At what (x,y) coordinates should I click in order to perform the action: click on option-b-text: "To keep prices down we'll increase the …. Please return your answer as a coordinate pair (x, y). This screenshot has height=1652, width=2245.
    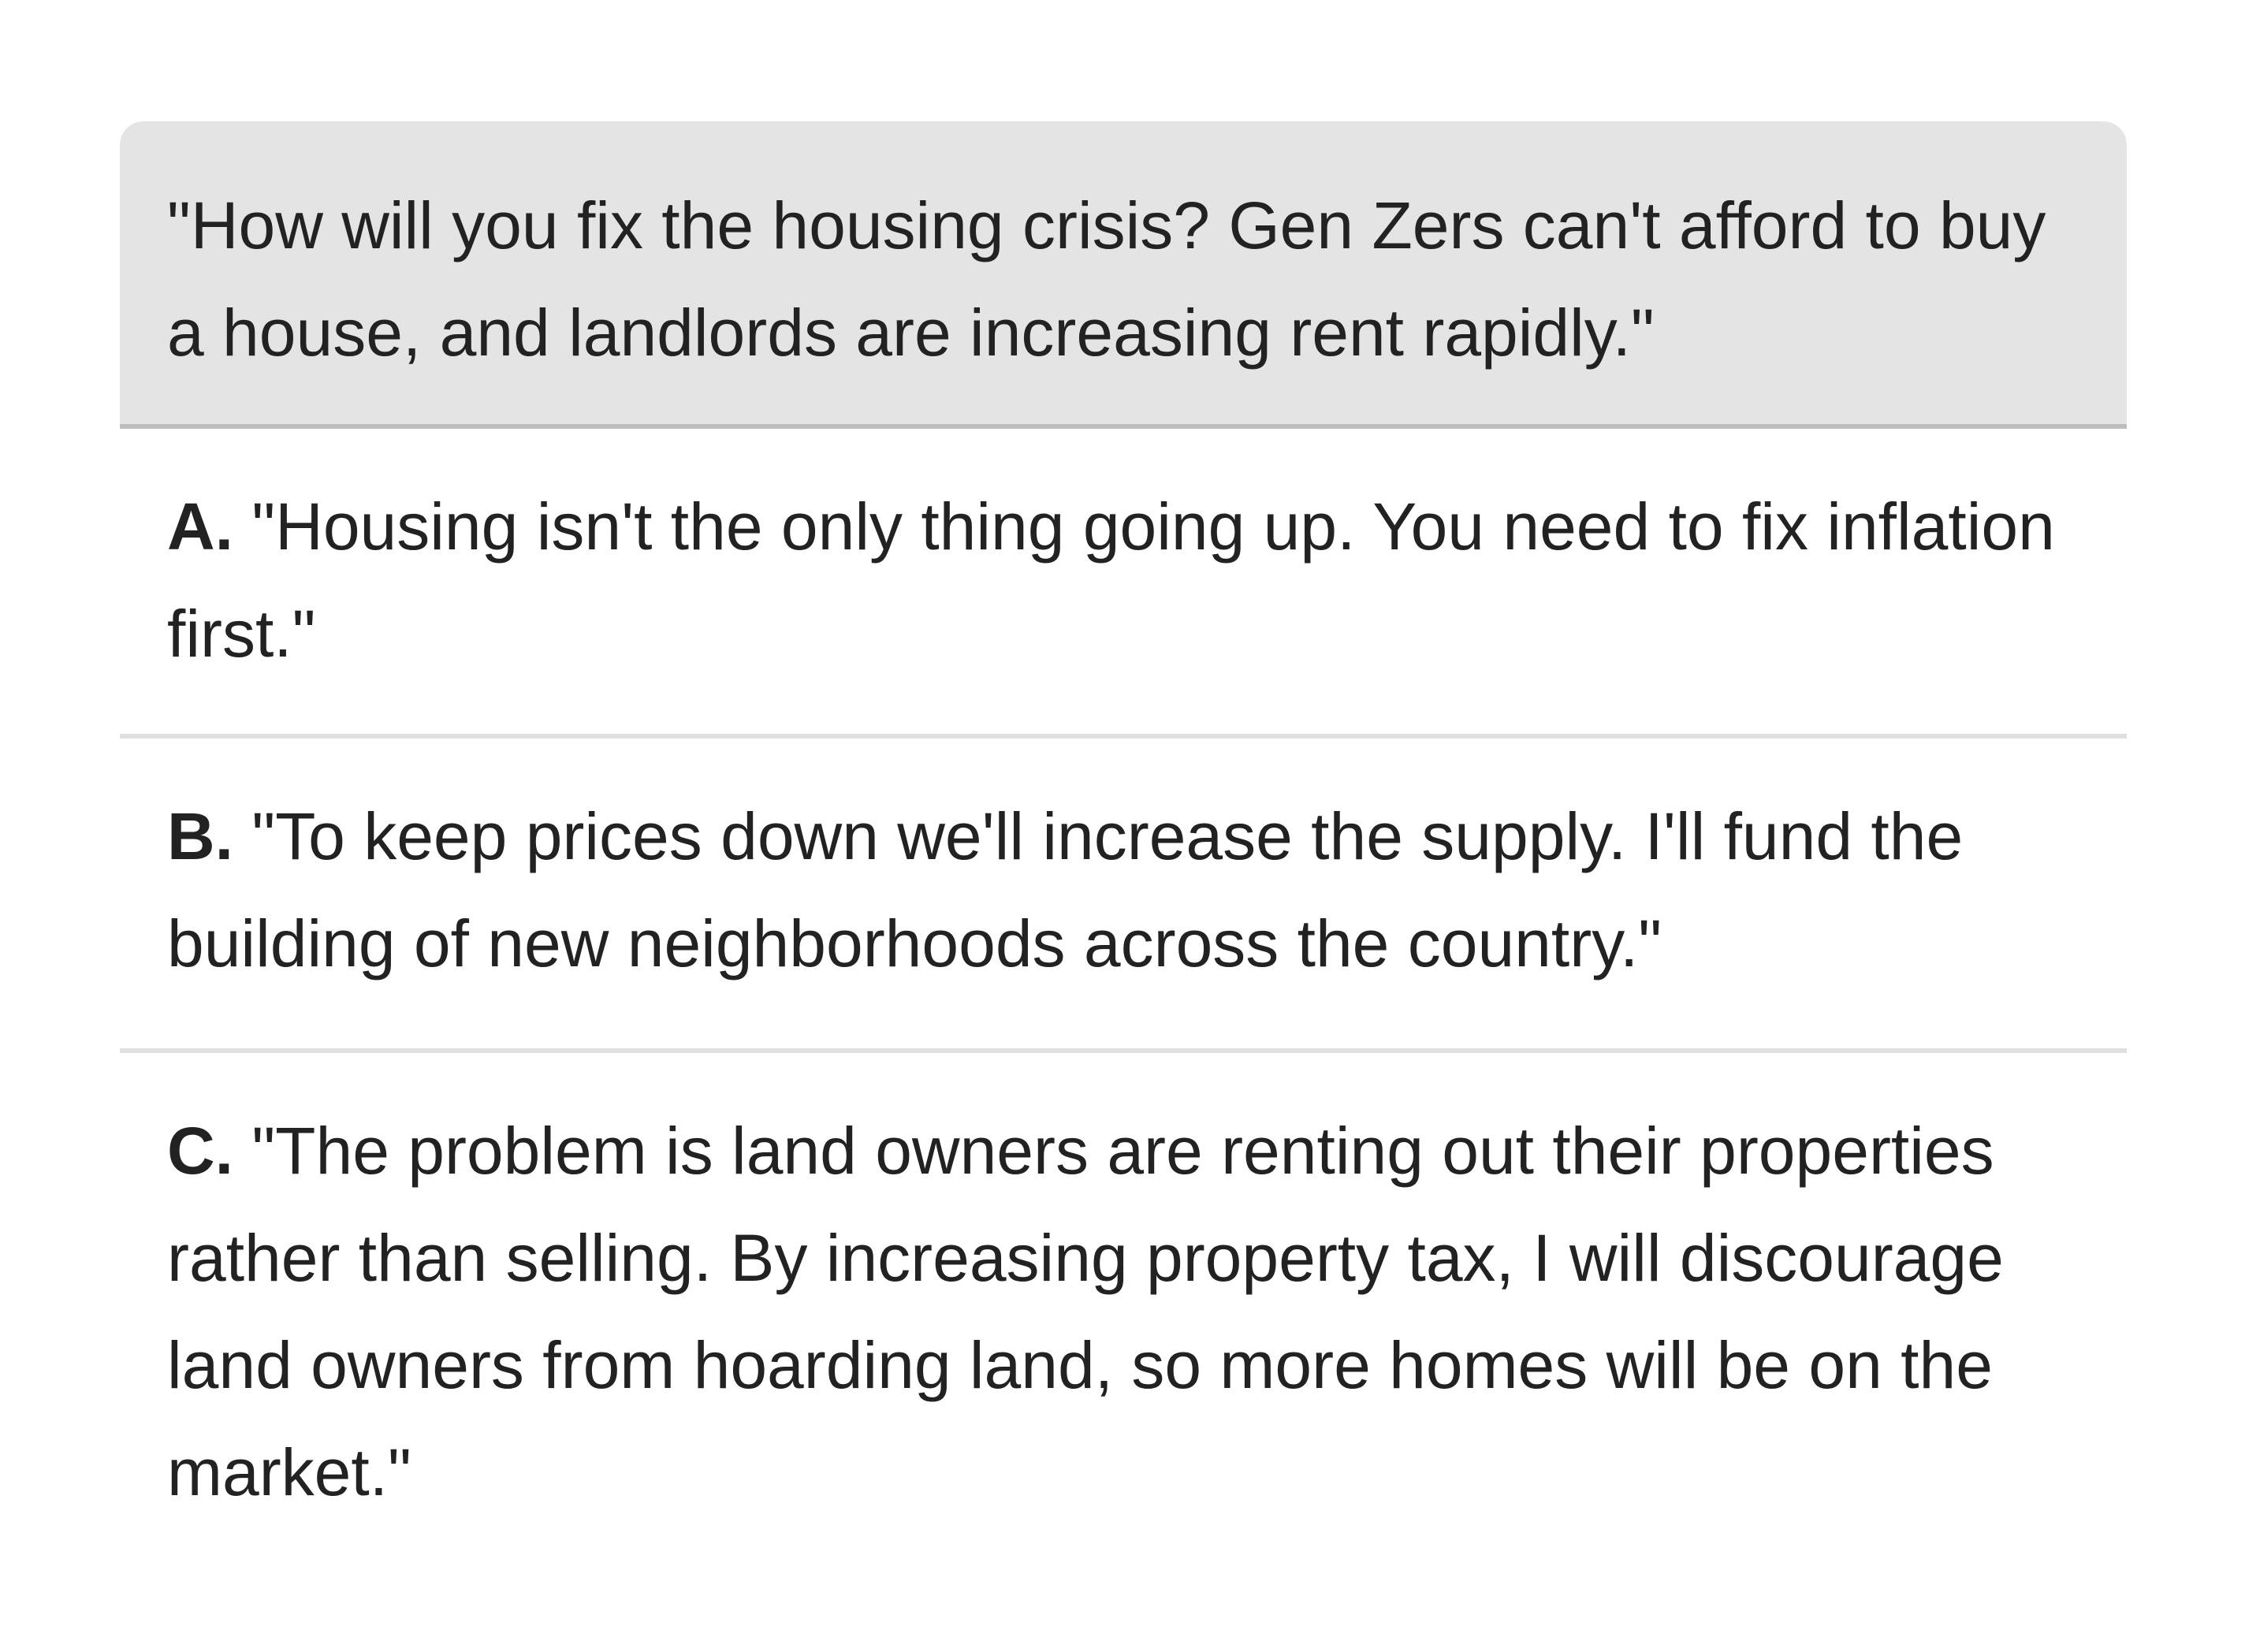
    Looking at the image, I should click on (1066, 889).